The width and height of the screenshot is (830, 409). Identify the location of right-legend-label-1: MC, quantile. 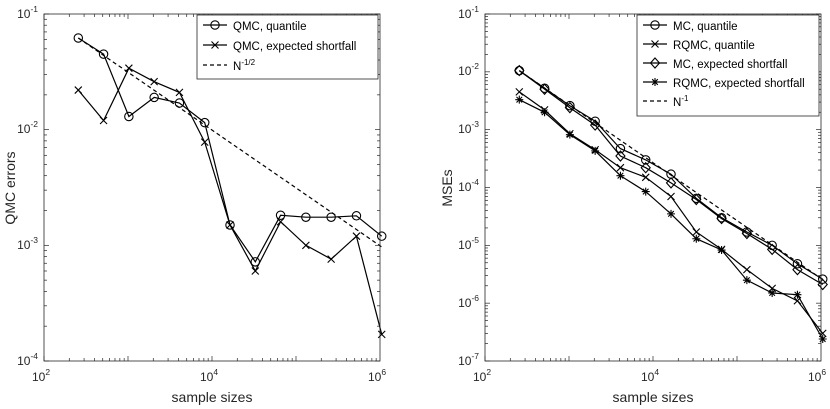
(705, 27).